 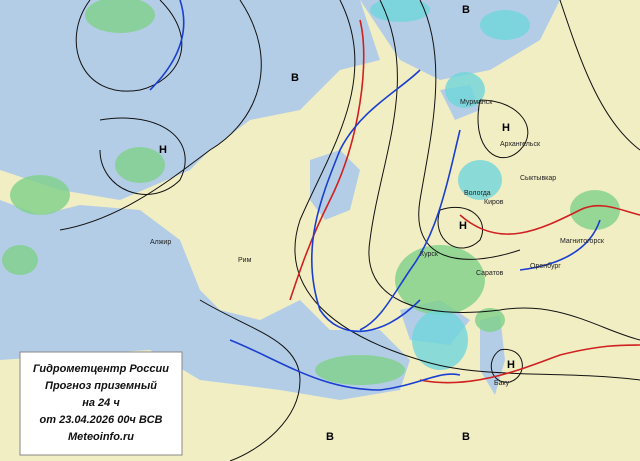 I want to click on info-line: Прогноз приземный, so click(x=101, y=386).